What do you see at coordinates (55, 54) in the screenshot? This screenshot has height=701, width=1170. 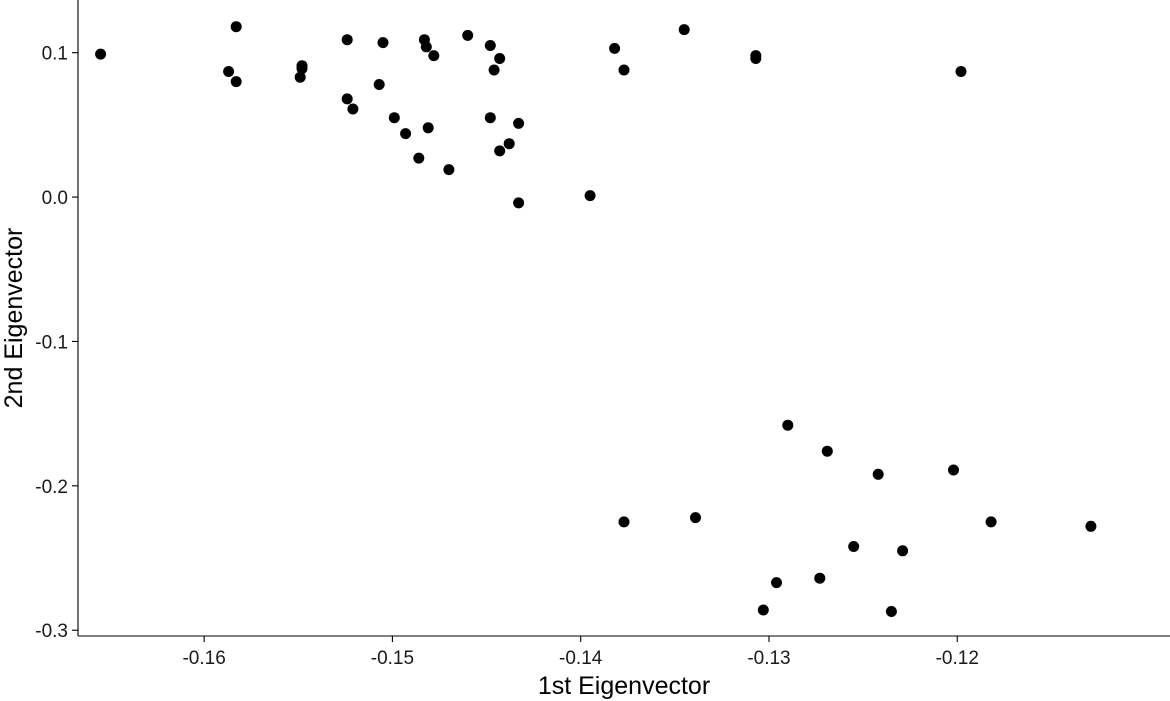 I see `y-tick-label: 0.1` at bounding box center [55, 54].